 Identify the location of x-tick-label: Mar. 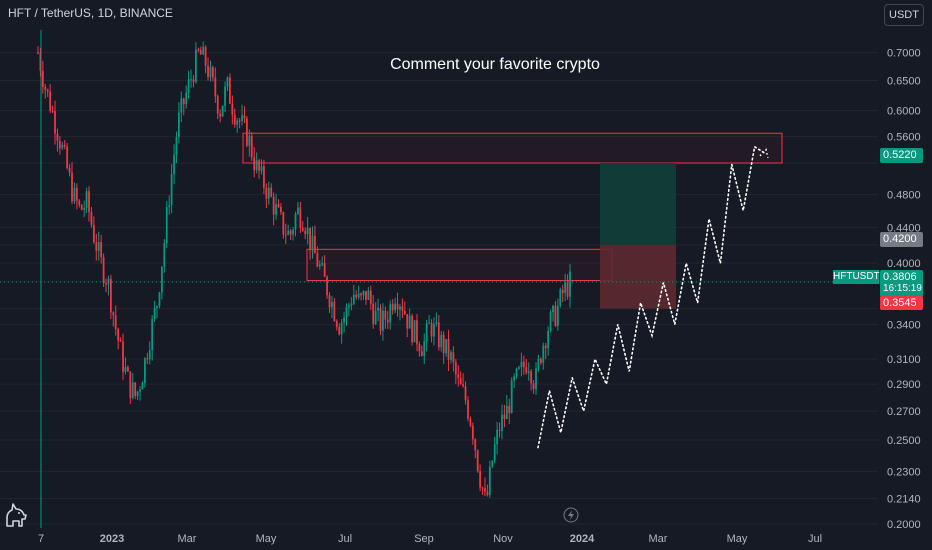
(658, 539).